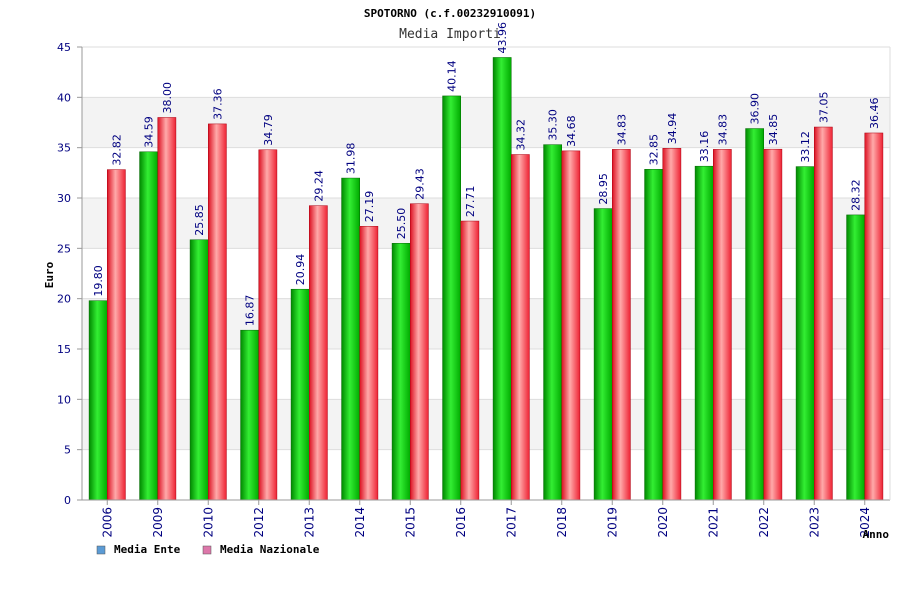 This screenshot has width=900, height=600. What do you see at coordinates (167, 98) in the screenshot?
I see `value-label: 38.00` at bounding box center [167, 98].